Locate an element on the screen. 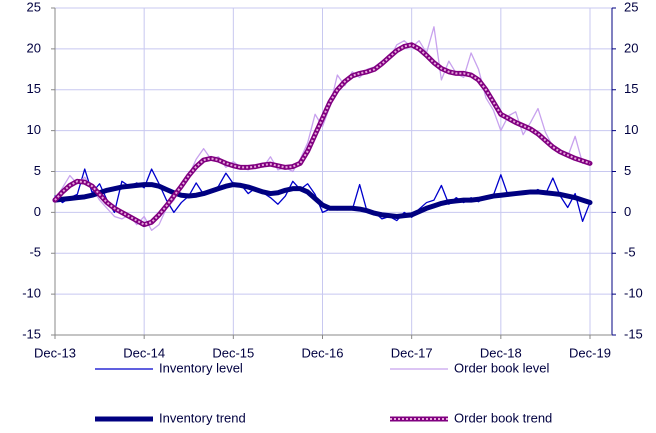 This screenshot has height=433, width=656. x-tick-label: Dec-13 is located at coordinates (55, 352).